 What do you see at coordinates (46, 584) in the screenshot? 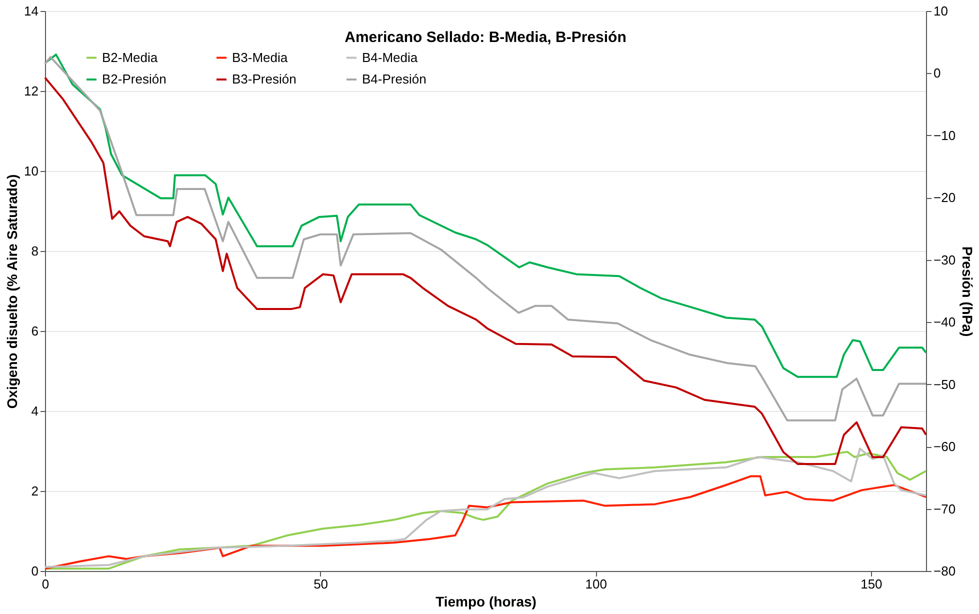
I see `x-tick-label: 0` at bounding box center [46, 584].